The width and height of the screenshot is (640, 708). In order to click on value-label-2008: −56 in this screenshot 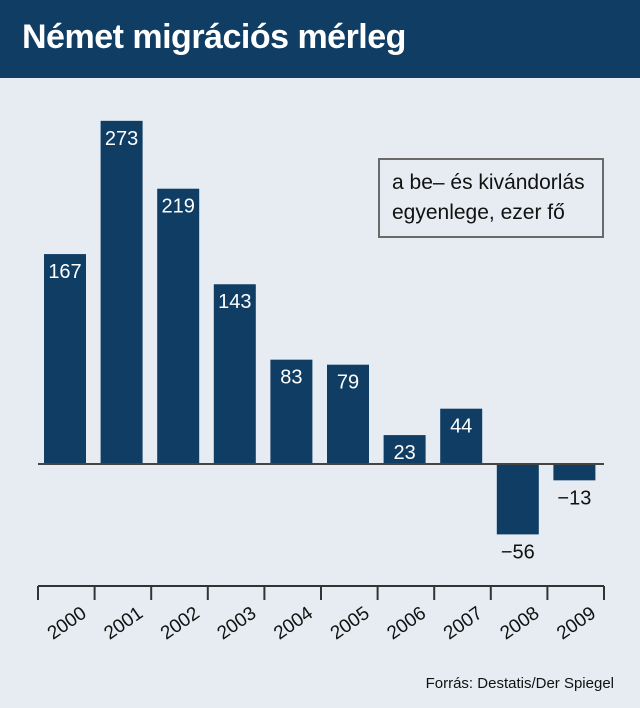, I will do `click(518, 552)`.